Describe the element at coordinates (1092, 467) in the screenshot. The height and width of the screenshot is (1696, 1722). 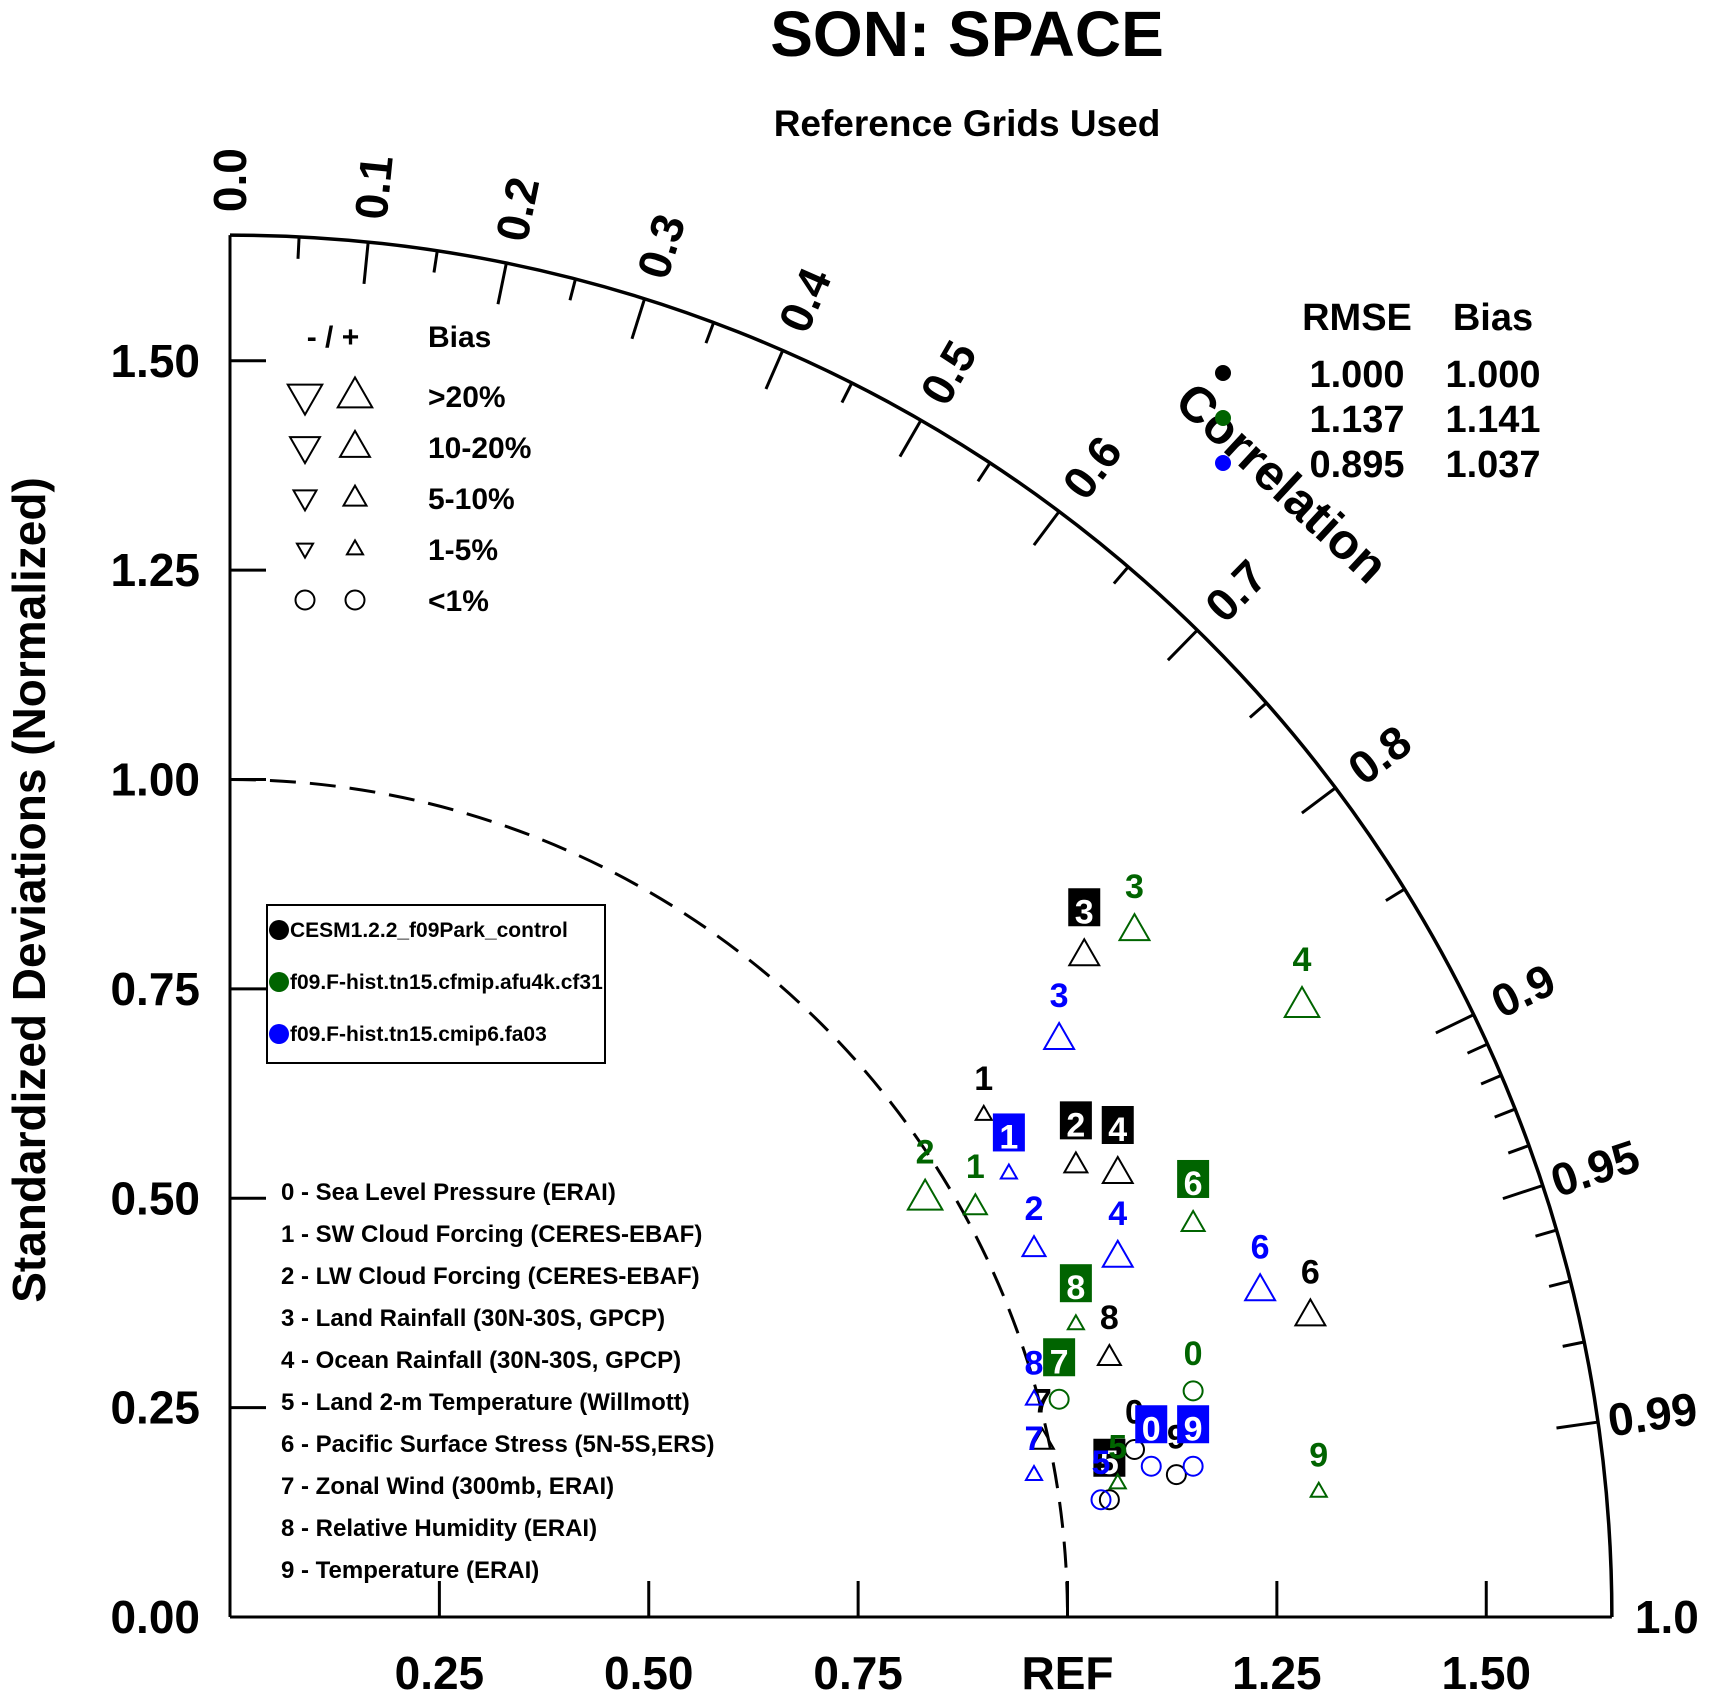
I see `correlation-tick-label: 0.6` at that location.